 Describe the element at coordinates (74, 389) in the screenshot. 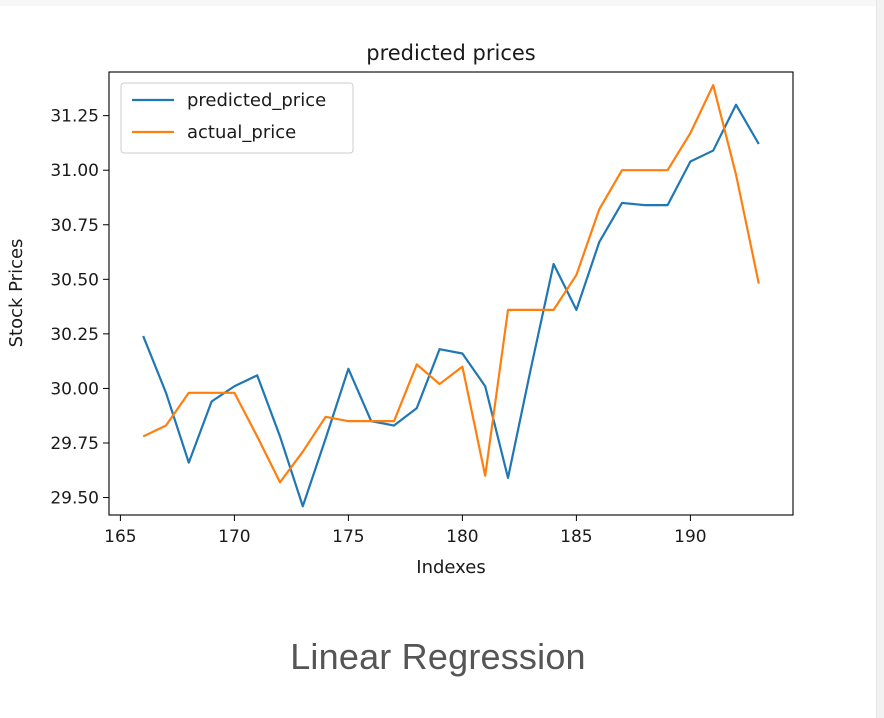

I see `y-tick-label: 30.00` at that location.